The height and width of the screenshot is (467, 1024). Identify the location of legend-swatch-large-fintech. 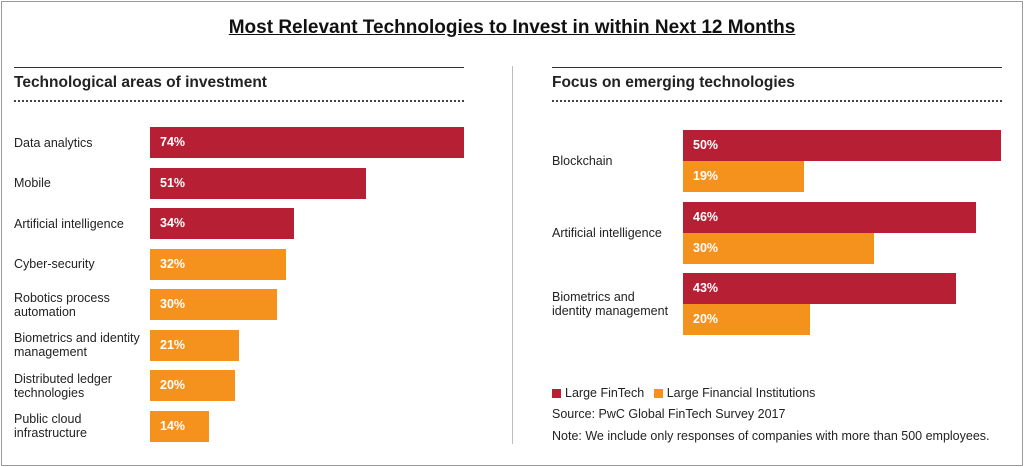
(556, 393).